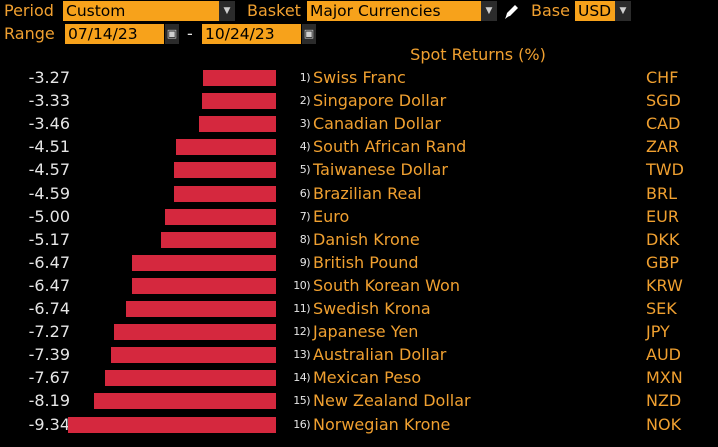 The height and width of the screenshot is (447, 718). I want to click on return-value: -5.00, so click(49, 216).